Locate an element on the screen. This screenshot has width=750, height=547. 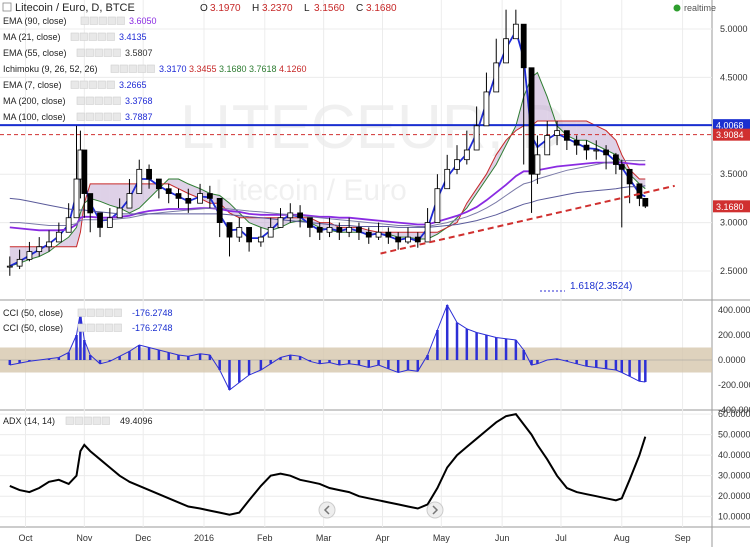
legend-value: 3.7618 is located at coordinates (263, 69).